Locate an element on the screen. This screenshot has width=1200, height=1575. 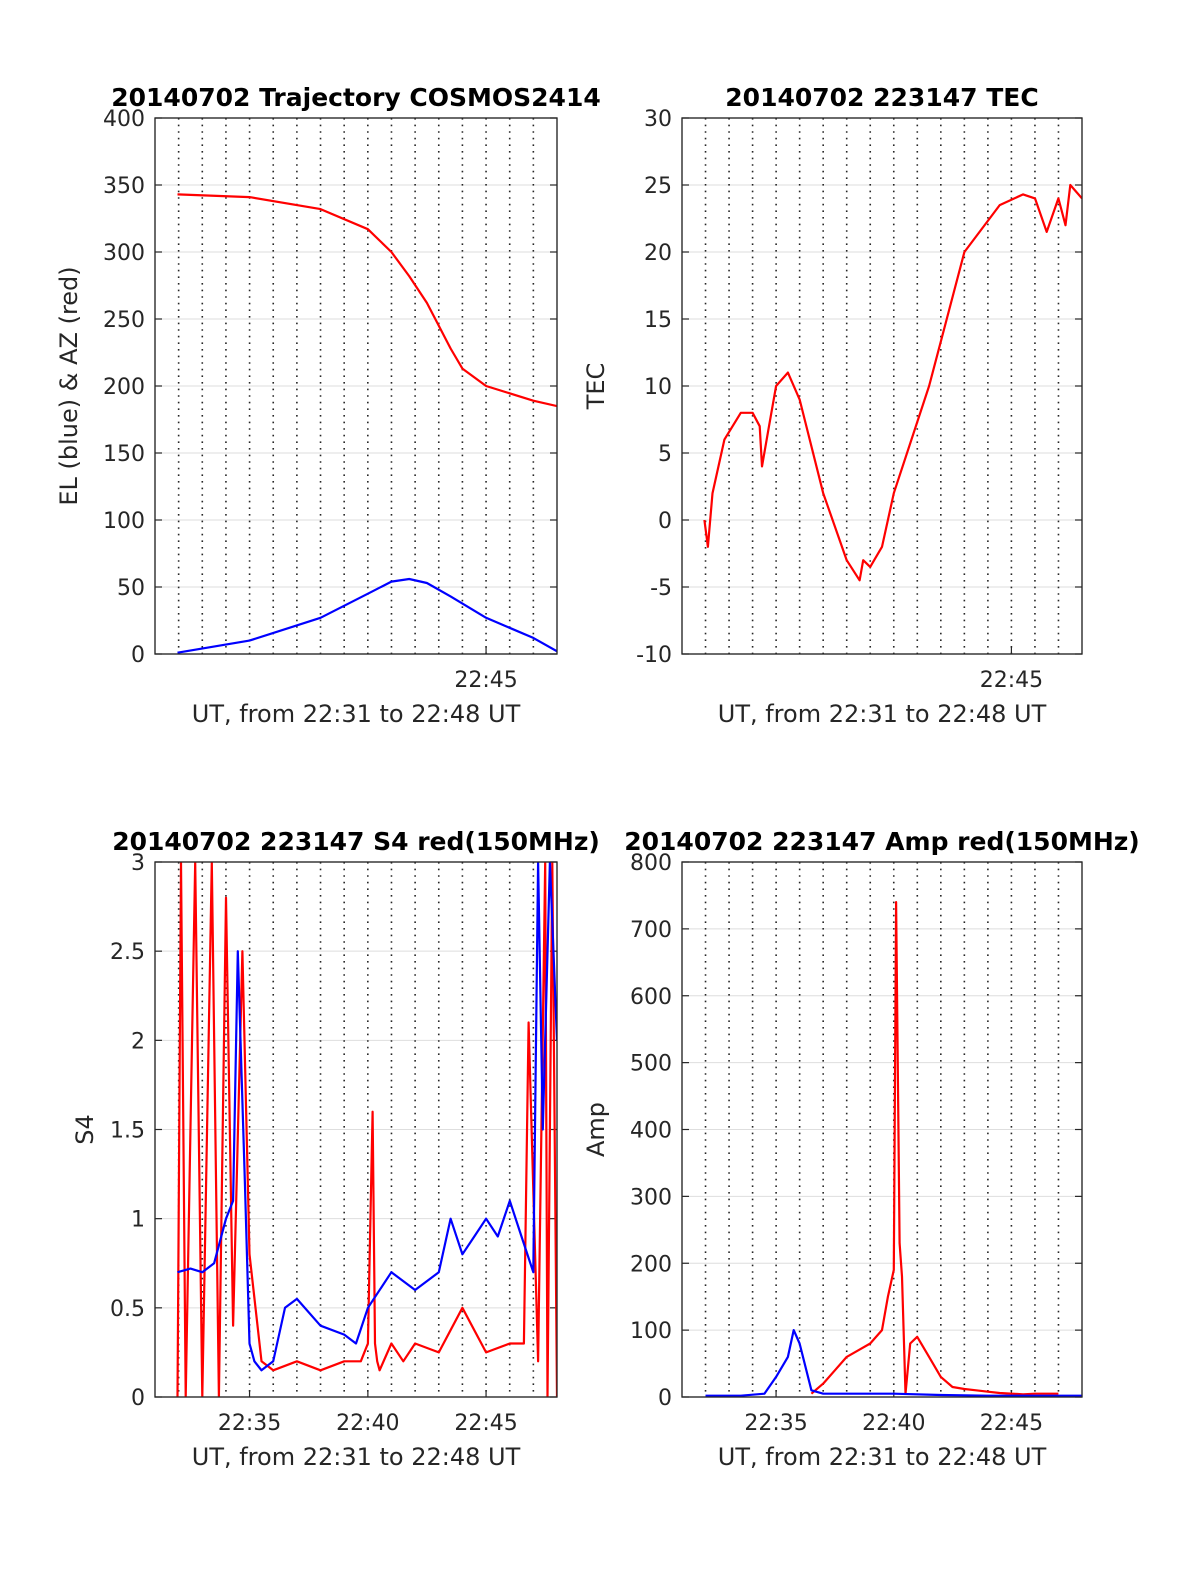
y-tick-label: 600 is located at coordinates (651, 997).